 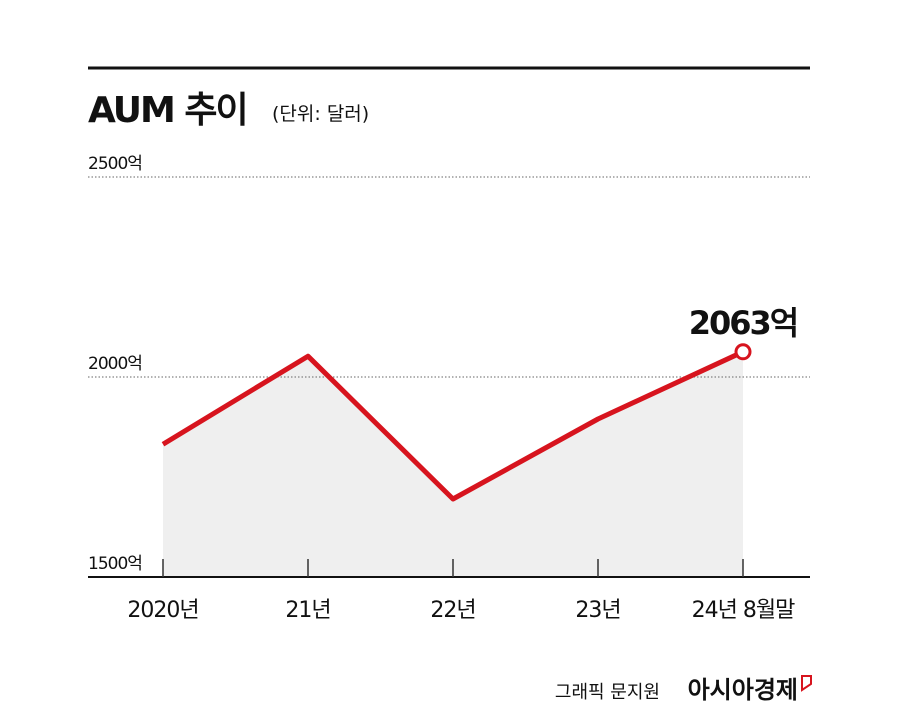 What do you see at coordinates (453, 425) in the screenshot?
I see `line` at bounding box center [453, 425].